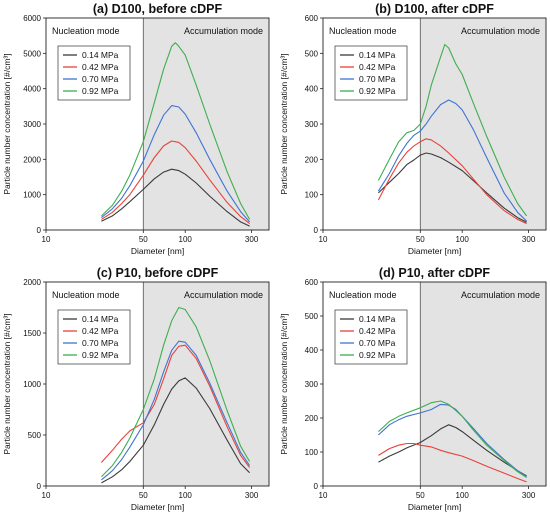 The width and height of the screenshot is (550, 521). Describe the element at coordinates (32, 384) in the screenshot. I see `y-tick-label: 1000` at that location.